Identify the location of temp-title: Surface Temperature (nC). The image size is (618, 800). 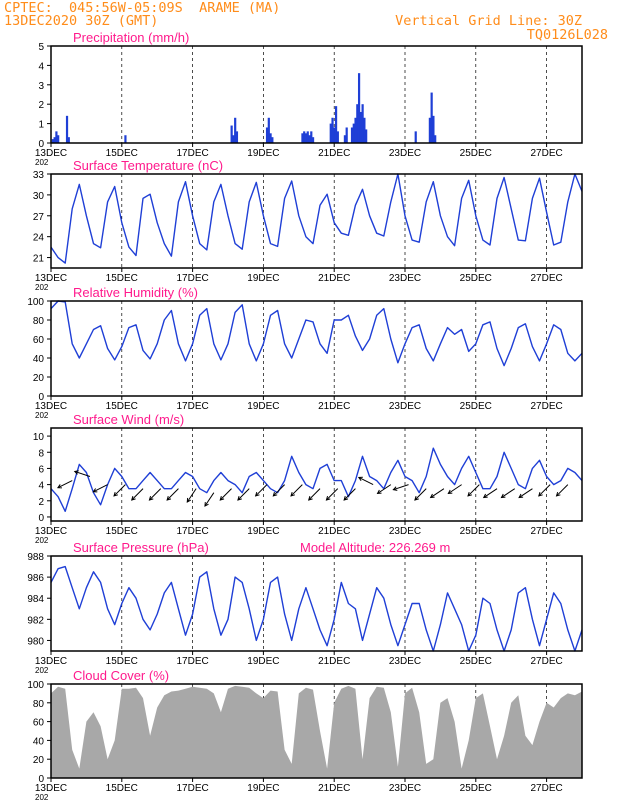
(148, 165).